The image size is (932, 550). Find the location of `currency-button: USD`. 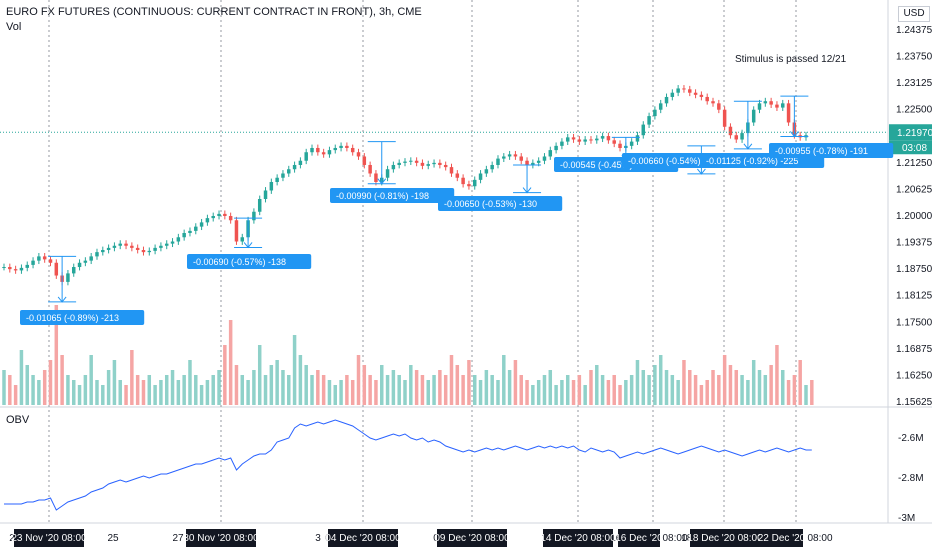

currency-button: USD is located at coordinates (914, 14).